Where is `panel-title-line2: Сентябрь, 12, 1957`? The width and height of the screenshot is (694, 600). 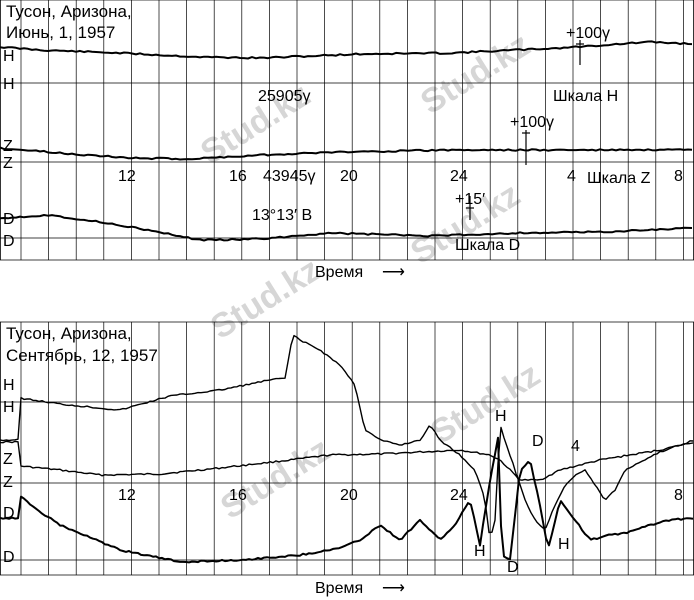
panel-title-line2: Сентябрь, 12, 1957 is located at coordinates (82, 355).